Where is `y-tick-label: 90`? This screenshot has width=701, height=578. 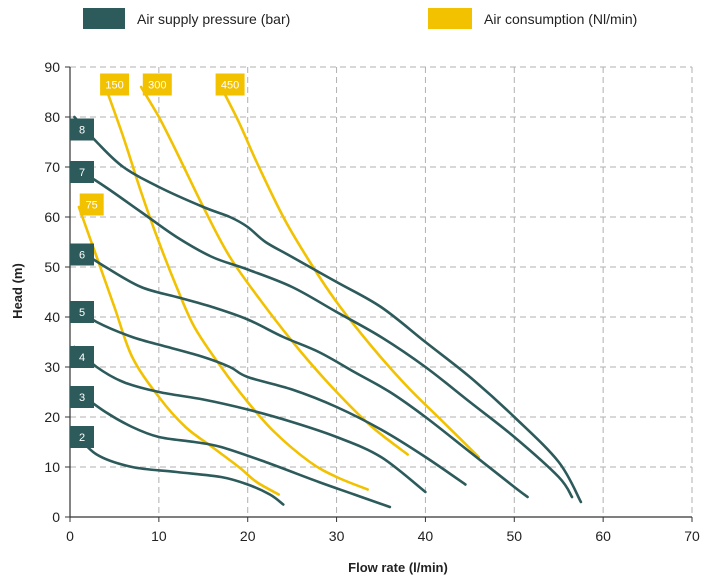
y-tick-label: 90 is located at coordinates (52, 67).